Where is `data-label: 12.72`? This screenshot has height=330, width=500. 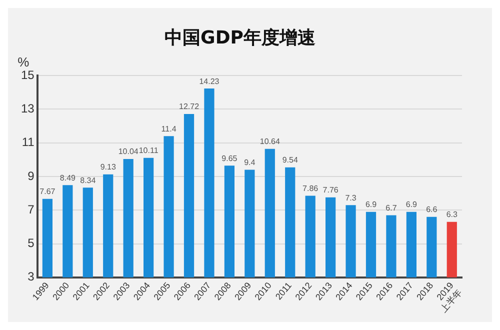 data-label: 12.72 is located at coordinates (189, 107).